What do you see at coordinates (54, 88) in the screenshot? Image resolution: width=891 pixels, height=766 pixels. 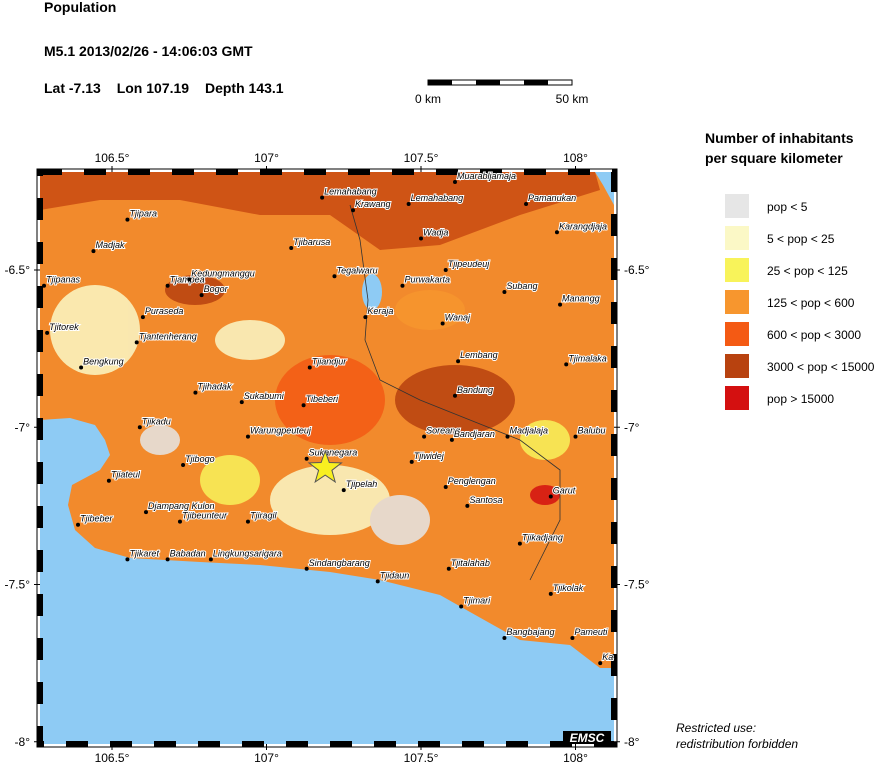 I see `lat-label: Lat` at bounding box center [54, 88].